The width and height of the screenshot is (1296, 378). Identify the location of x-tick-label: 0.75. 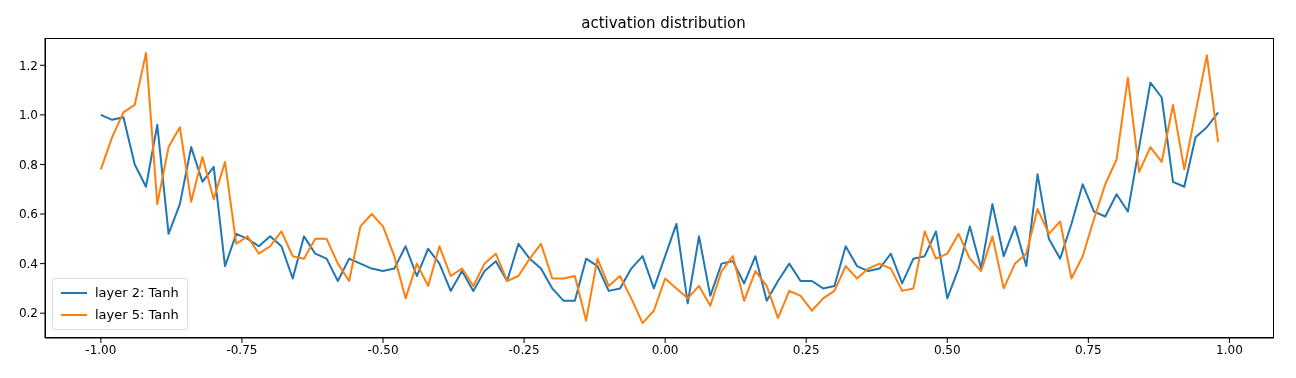
(1088, 349).